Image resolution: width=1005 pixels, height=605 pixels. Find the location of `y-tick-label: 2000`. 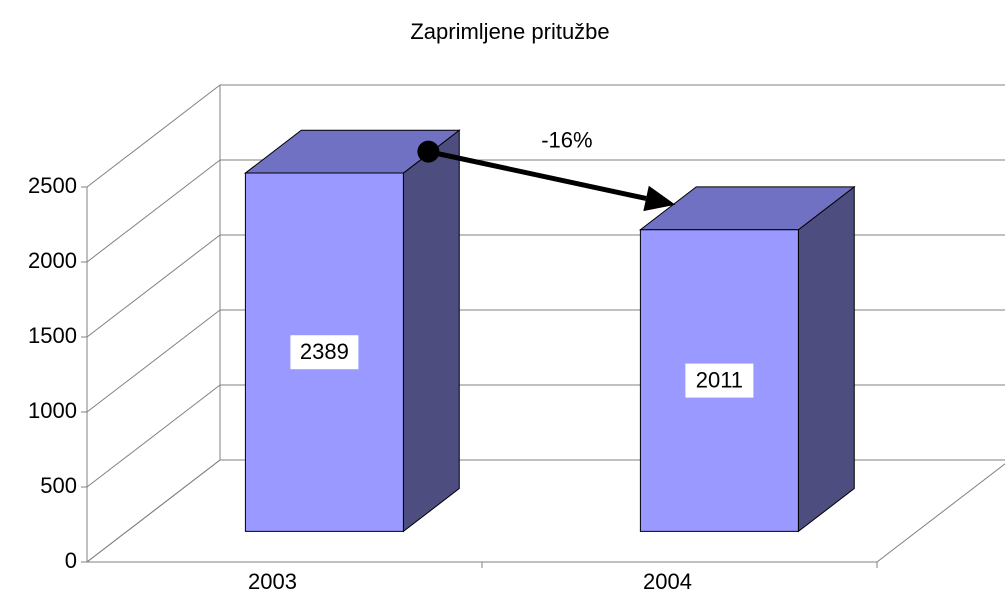

y-tick-label: 2000 is located at coordinates (52, 260).